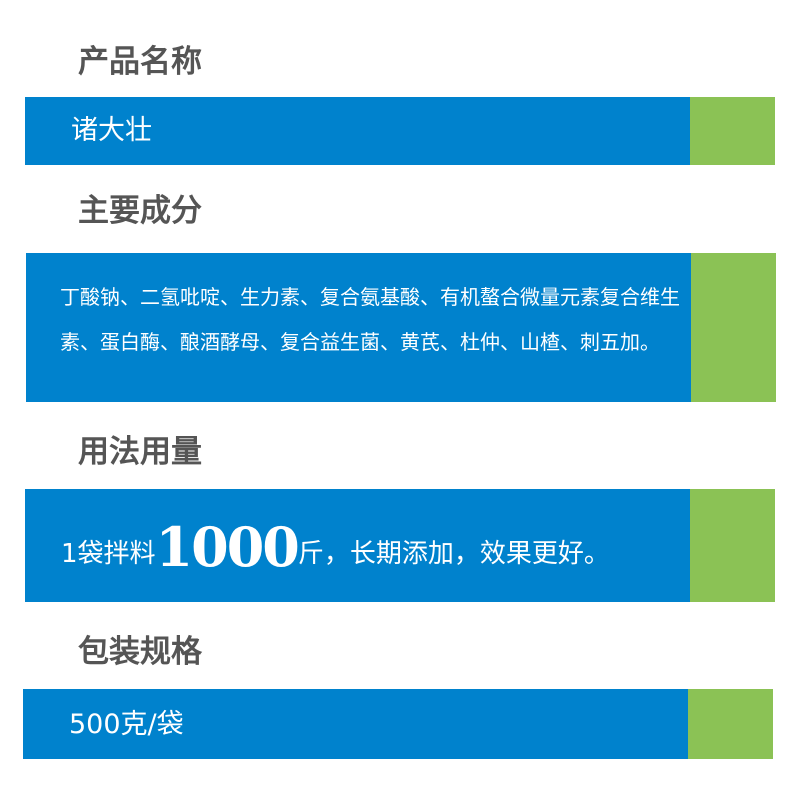  I want to click on packaging-value: 500克/袋, so click(126, 724).